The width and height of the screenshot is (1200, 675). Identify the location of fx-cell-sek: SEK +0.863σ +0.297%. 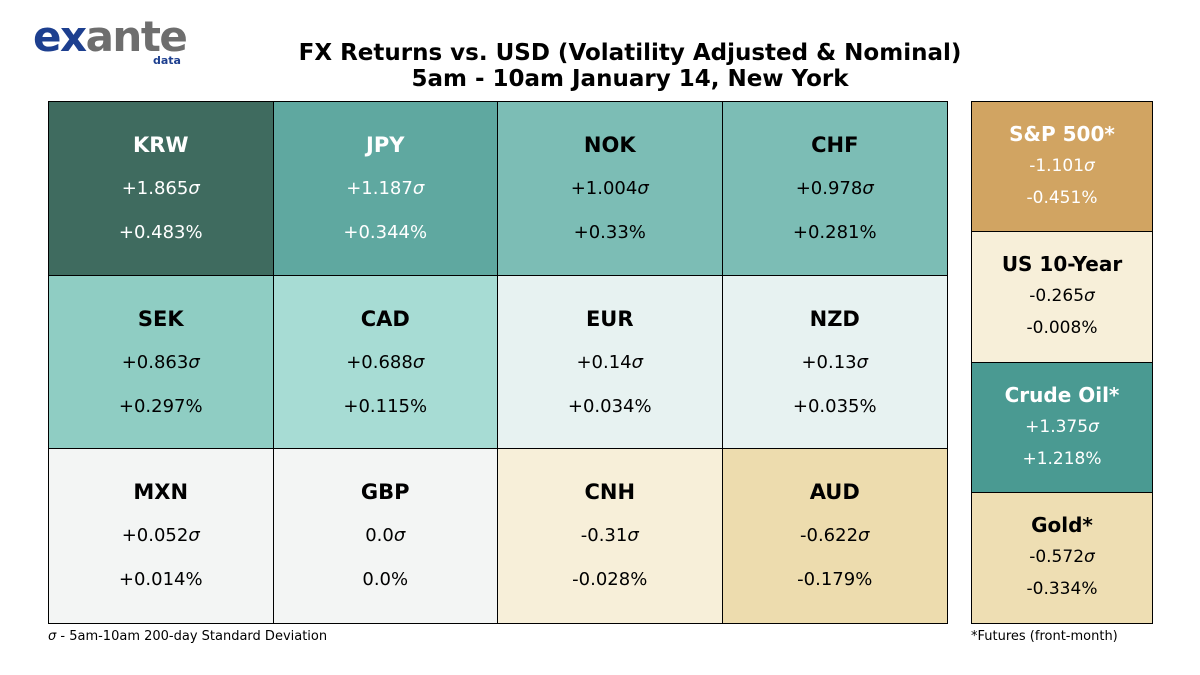
(161, 362).